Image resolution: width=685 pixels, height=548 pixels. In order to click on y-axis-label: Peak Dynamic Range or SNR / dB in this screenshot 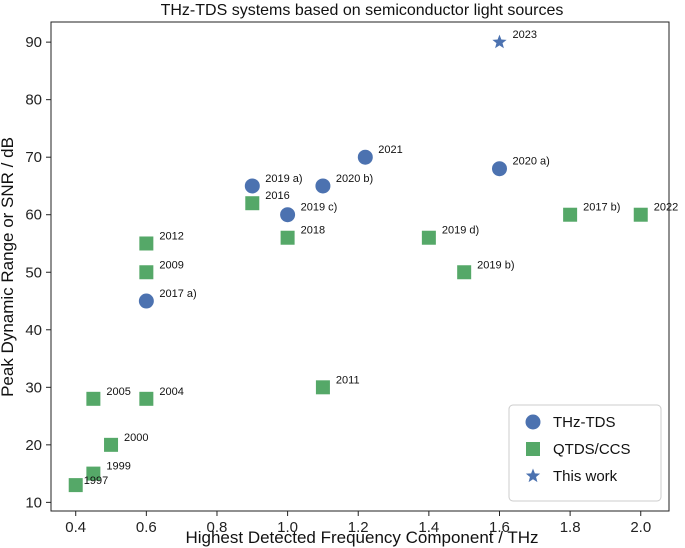, I will do `click(8, 267)`.